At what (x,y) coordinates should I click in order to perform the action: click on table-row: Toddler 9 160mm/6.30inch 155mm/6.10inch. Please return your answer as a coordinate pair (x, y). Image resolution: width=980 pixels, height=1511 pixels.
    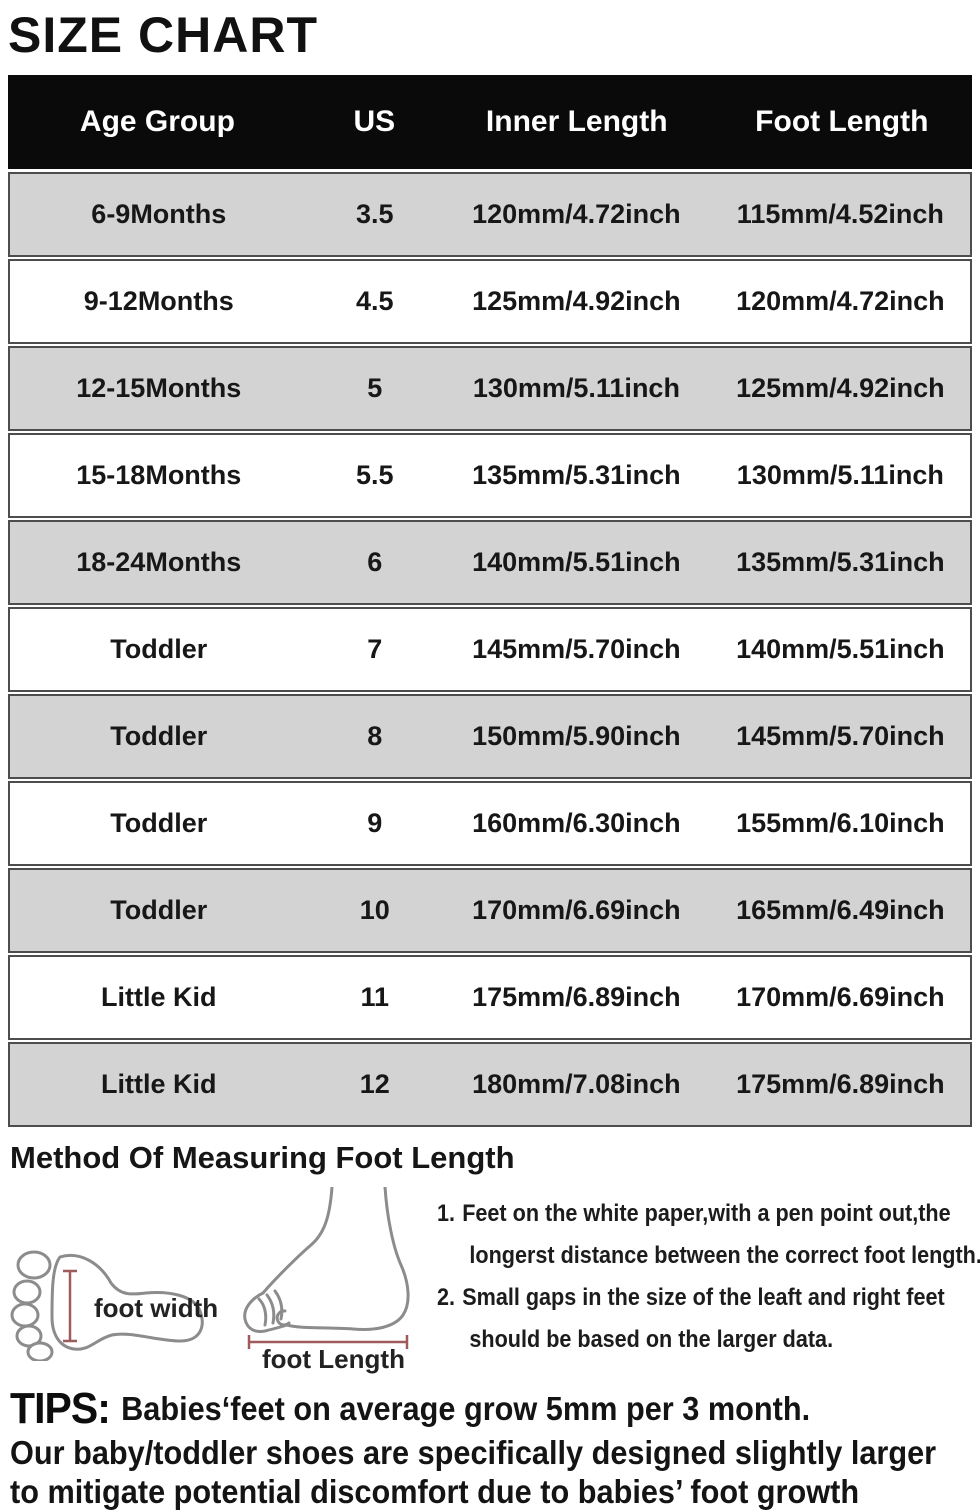
    Looking at the image, I should click on (490, 823).